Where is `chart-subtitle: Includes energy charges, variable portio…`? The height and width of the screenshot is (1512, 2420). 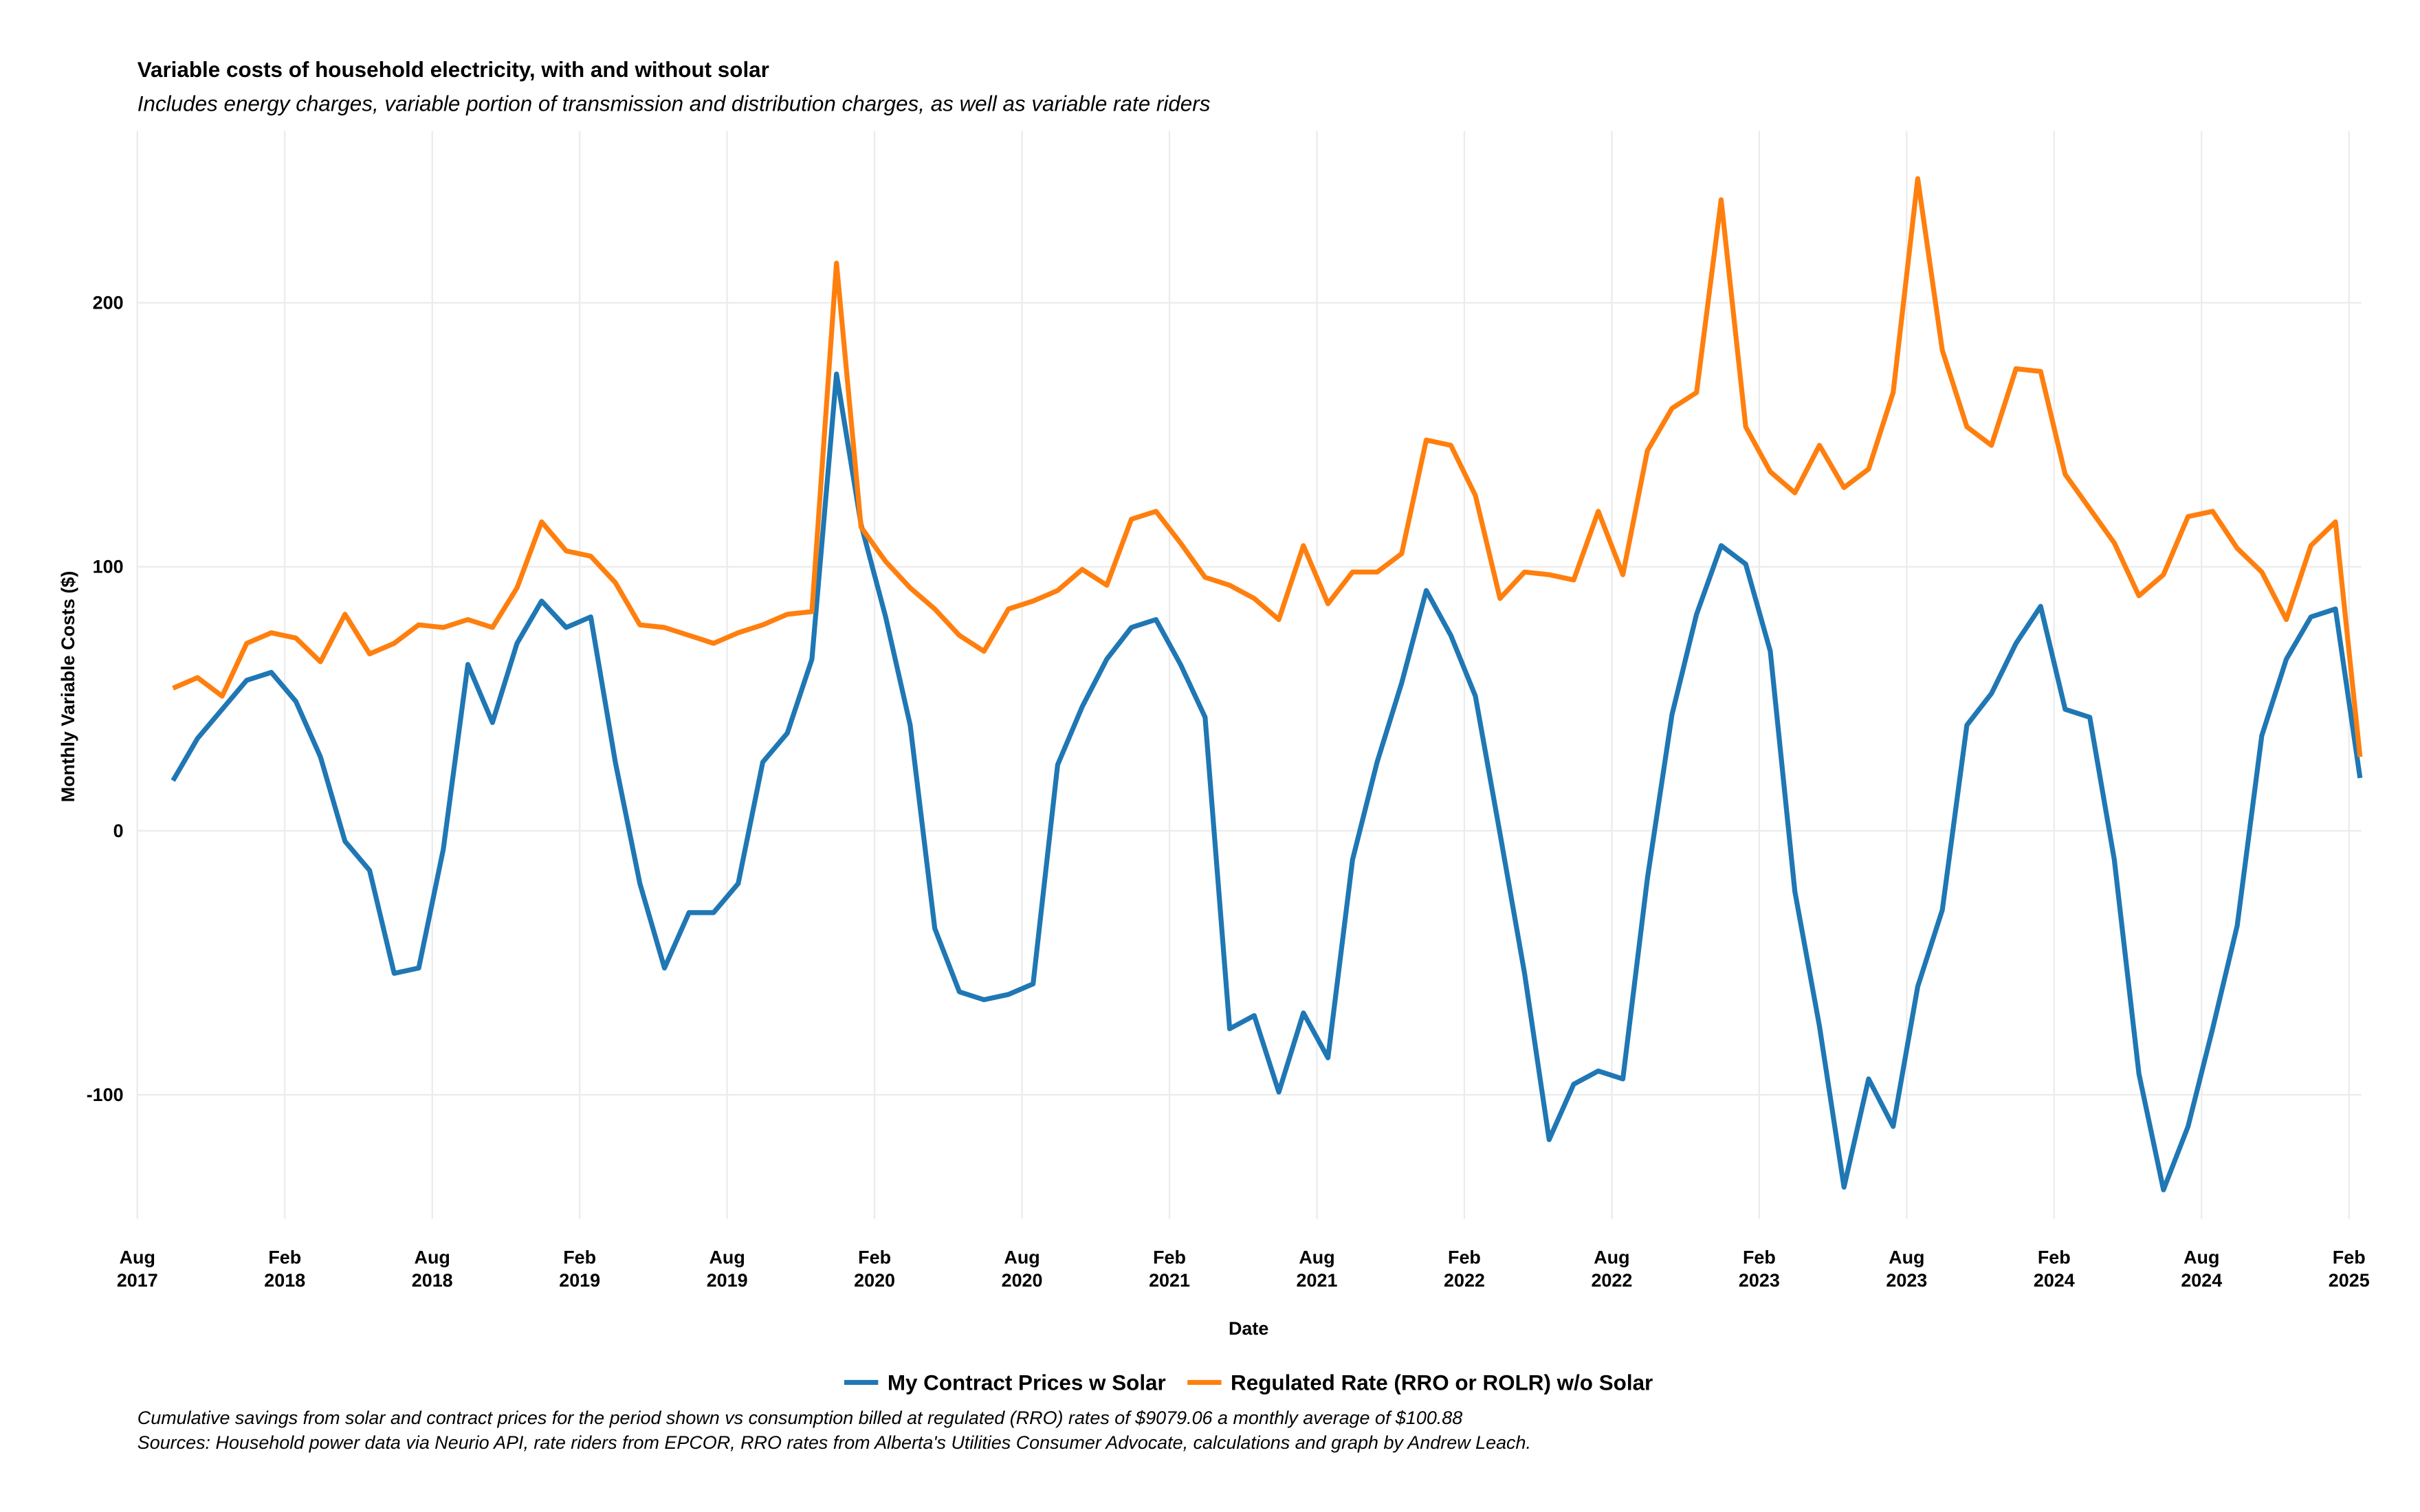 chart-subtitle: Includes energy charges, variable portio… is located at coordinates (674, 104).